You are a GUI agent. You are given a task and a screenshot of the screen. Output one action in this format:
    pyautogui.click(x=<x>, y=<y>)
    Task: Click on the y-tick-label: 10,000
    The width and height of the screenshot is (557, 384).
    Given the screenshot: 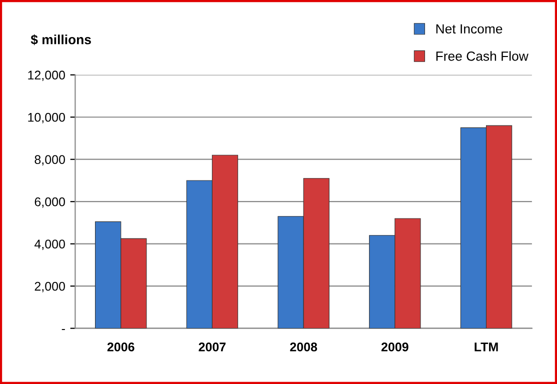 What is the action you would take?
    pyautogui.click(x=46, y=118)
    